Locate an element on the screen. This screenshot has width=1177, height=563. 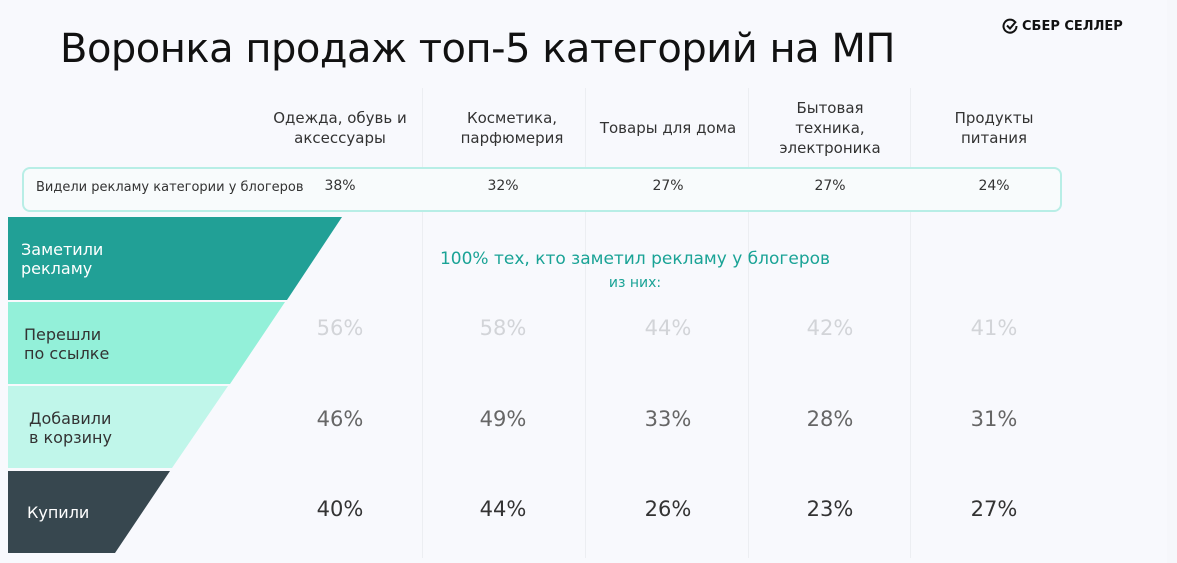
cell-value: 41% is located at coordinates (994, 328).